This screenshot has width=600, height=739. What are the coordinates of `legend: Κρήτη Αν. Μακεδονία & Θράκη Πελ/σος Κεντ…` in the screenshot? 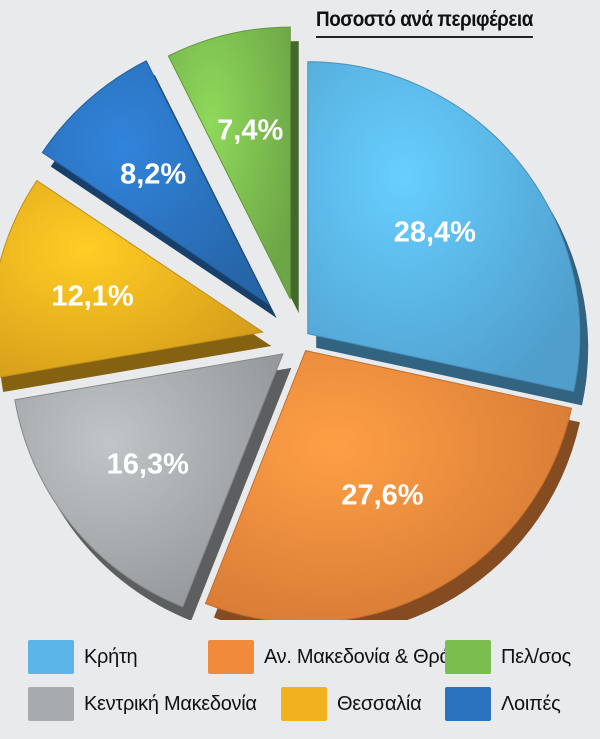 It's located at (300, 684).